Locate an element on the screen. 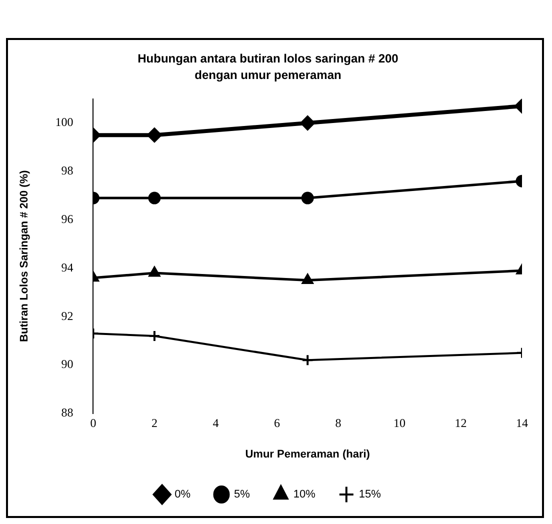  x-tick-label: 4 is located at coordinates (215, 423).